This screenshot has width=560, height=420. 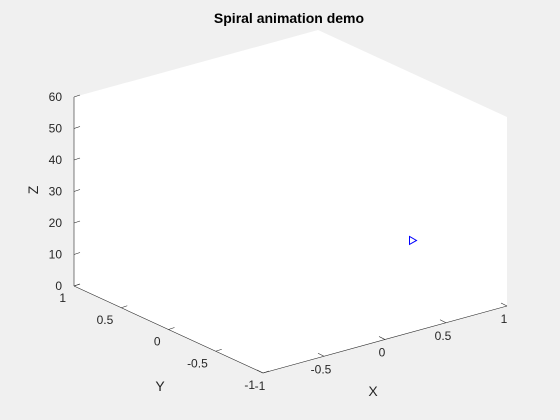 I want to click on x-tick-label: -1, so click(x=260, y=386).